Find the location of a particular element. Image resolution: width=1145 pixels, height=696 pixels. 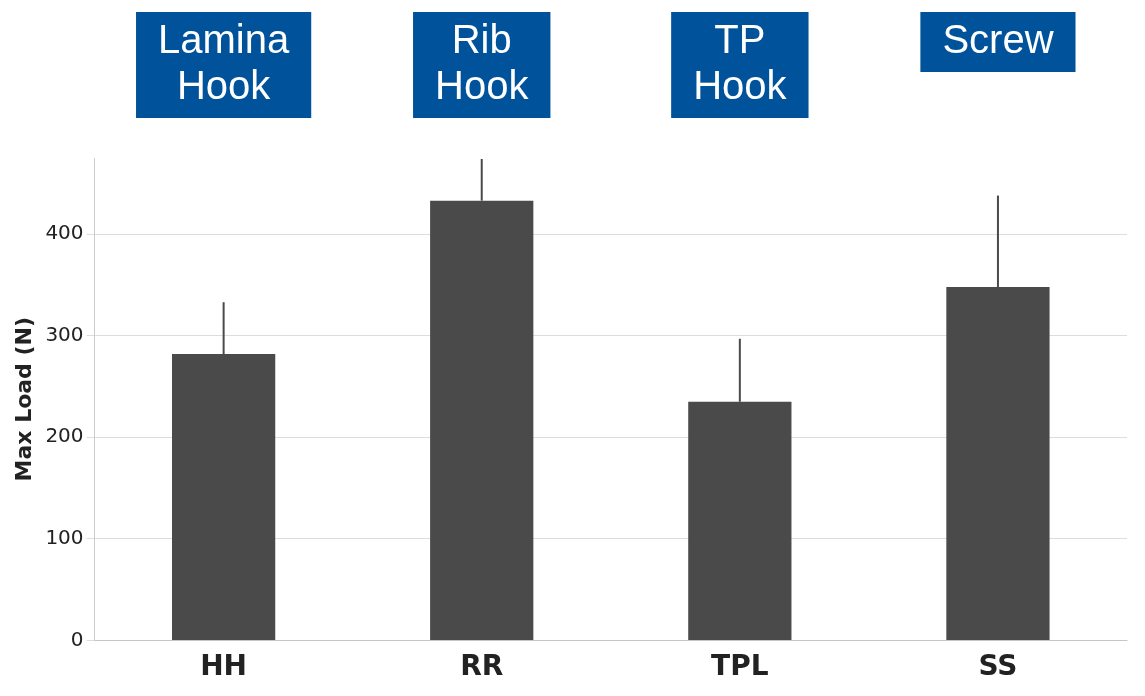

y-axis-title: Max Load (N) is located at coordinates (23, 399).